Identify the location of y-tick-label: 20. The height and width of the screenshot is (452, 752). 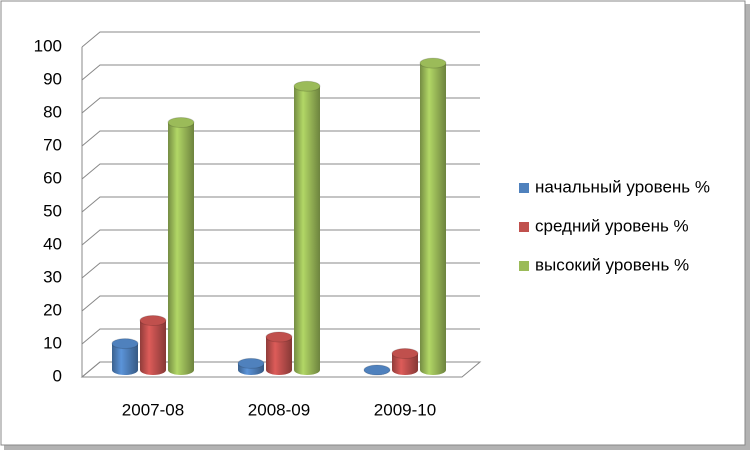
(52, 309).